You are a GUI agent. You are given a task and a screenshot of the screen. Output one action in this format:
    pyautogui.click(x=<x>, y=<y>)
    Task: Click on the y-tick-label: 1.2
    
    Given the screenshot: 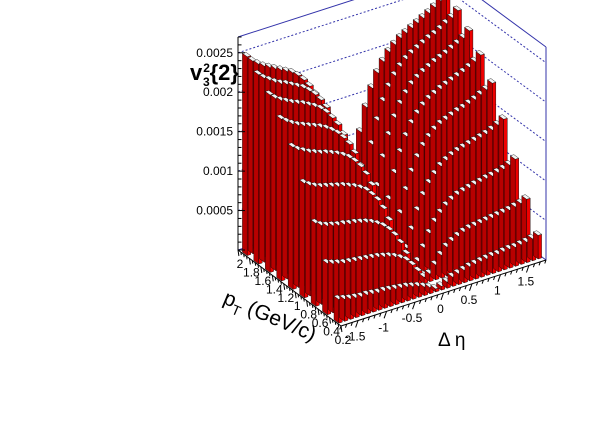 What is the action you would take?
    pyautogui.click(x=285, y=298)
    